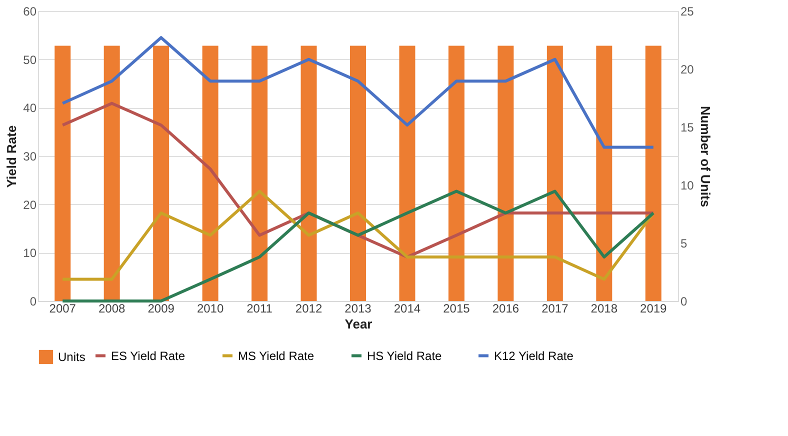 The image size is (788, 436). What do you see at coordinates (30, 11) in the screenshot?
I see `y-tick-label: 60` at bounding box center [30, 11].